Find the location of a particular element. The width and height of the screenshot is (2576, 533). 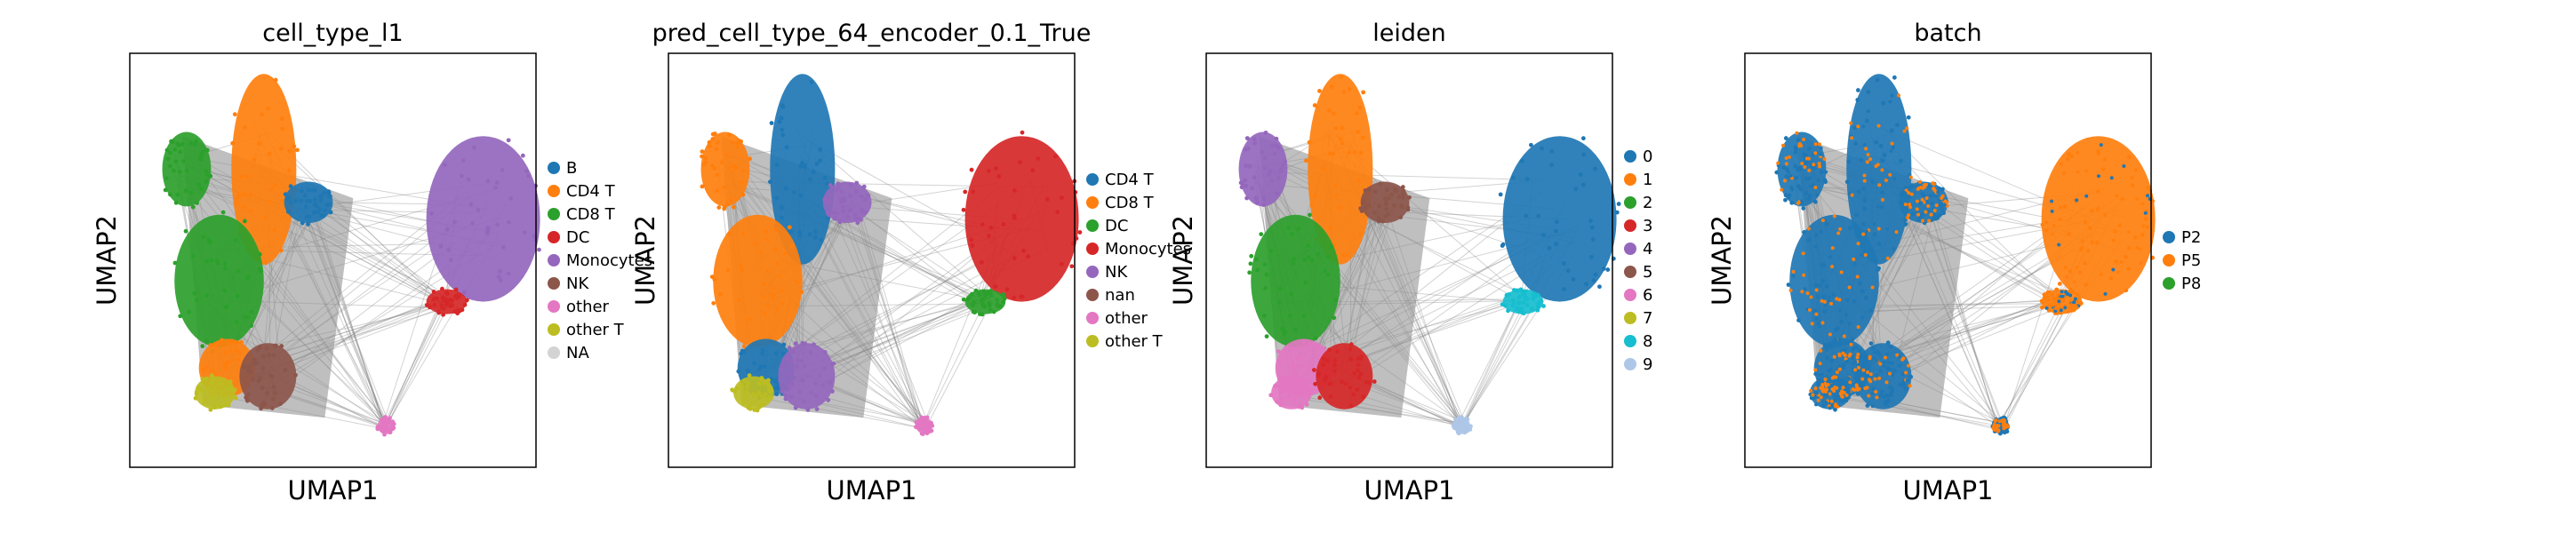

panel-title: cell_type_l1 is located at coordinates (332, 33).